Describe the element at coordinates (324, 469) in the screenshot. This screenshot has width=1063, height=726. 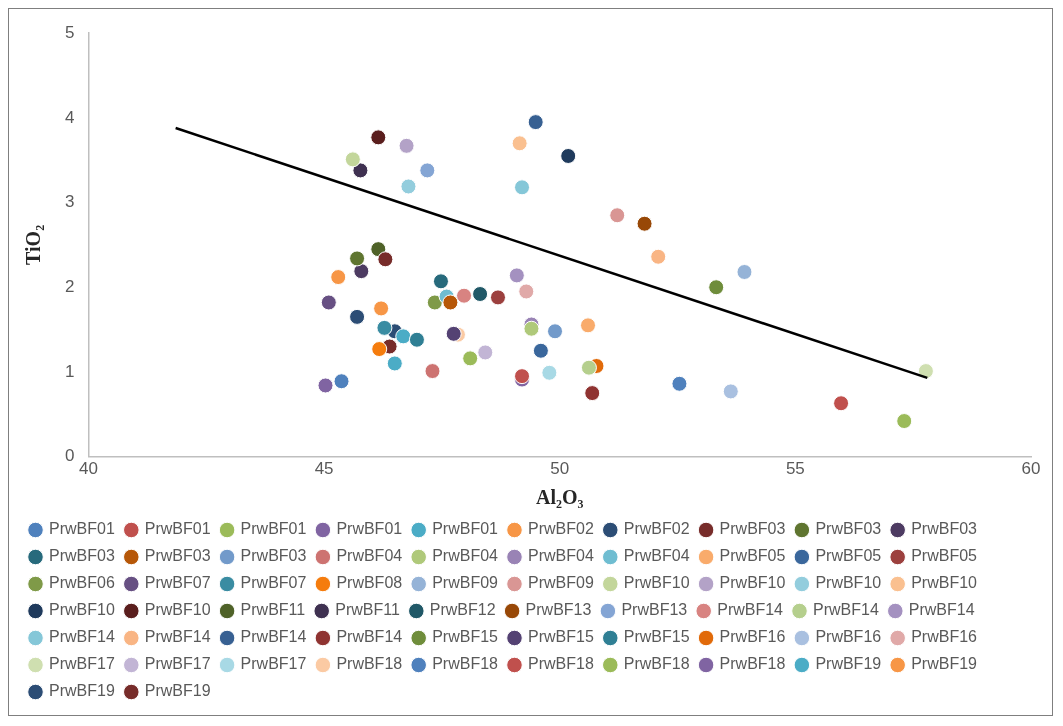
I see `x-tick-label: 45` at that location.